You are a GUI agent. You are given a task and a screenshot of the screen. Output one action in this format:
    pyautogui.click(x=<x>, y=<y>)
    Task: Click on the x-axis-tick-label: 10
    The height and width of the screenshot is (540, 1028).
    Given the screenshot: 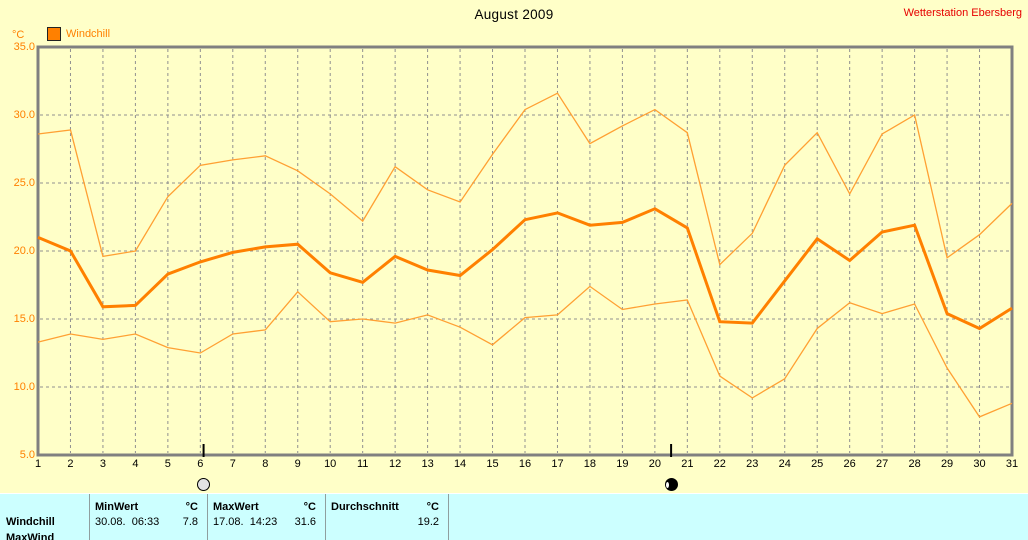 What is the action you would take?
    pyautogui.click(x=330, y=464)
    